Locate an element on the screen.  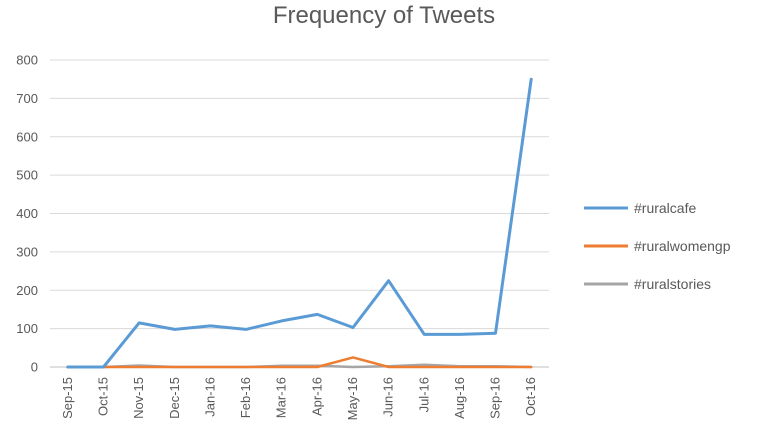
legend-label: #ruralcafe is located at coordinates (665, 208).